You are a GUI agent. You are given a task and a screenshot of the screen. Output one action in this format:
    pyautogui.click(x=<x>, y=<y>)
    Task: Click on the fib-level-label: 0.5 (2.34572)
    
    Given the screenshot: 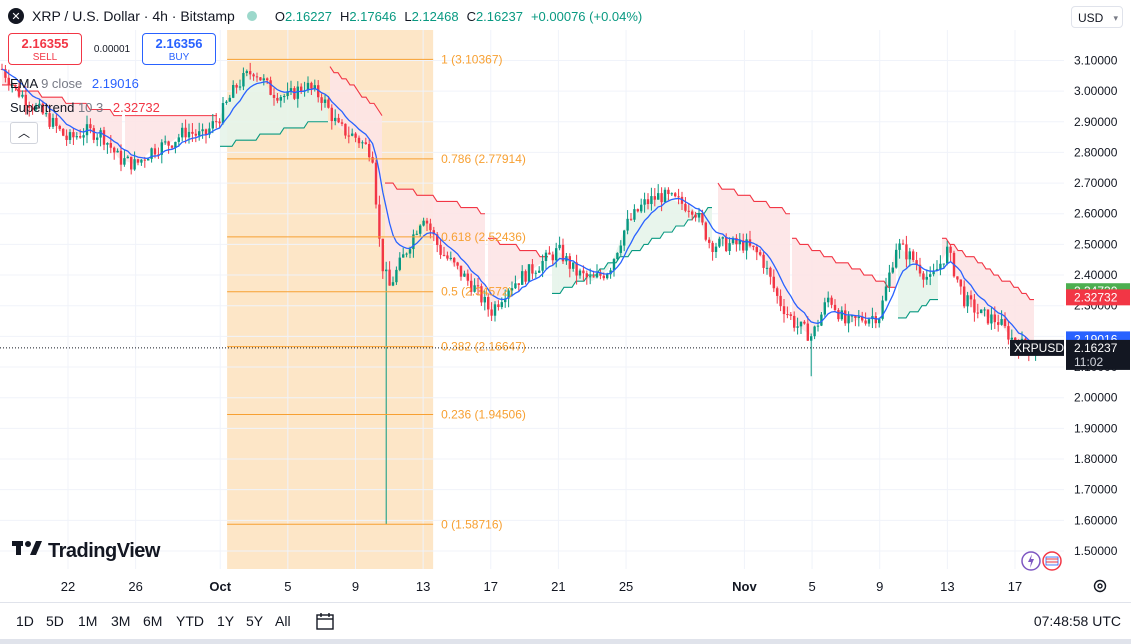 What is the action you would take?
    pyautogui.click(x=476, y=292)
    